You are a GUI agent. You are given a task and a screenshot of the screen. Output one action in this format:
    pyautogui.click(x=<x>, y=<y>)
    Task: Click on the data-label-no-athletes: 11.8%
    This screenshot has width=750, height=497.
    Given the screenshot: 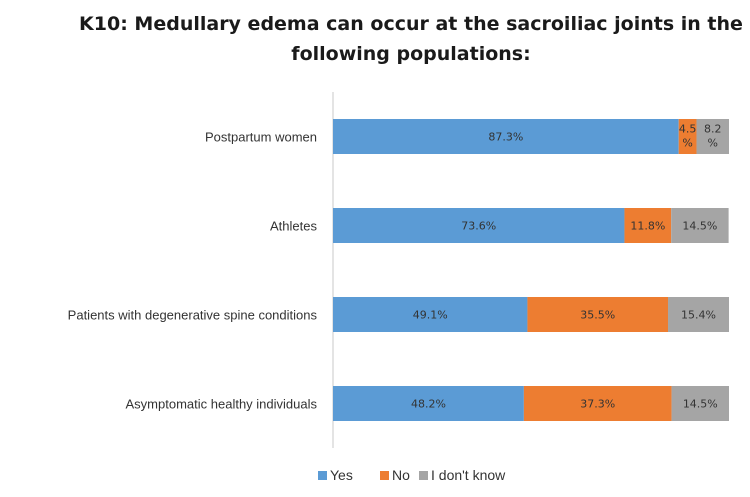 What is the action you would take?
    pyautogui.click(x=647, y=226)
    